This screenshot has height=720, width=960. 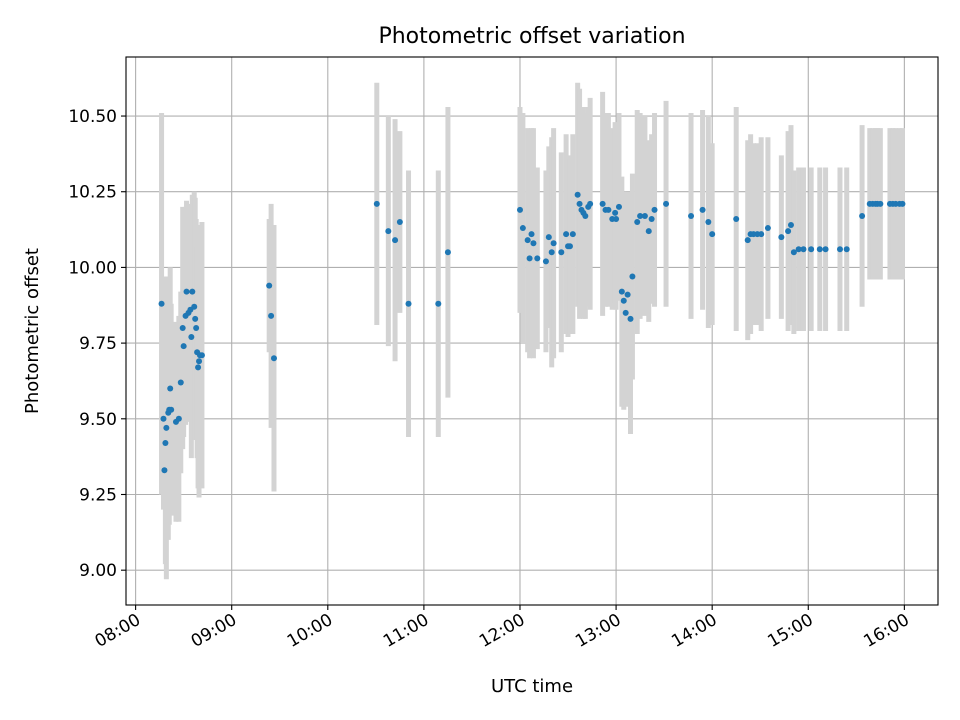 What do you see at coordinates (98, 571) in the screenshot?
I see `y-tick-label: 9.00` at bounding box center [98, 571].